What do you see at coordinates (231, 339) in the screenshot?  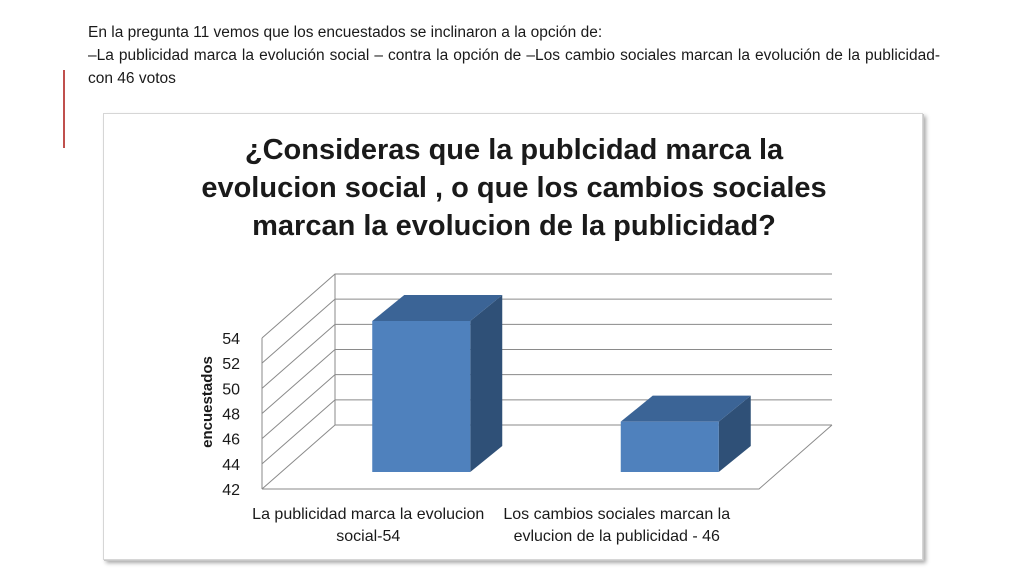 I see `y-tick-label: 54` at bounding box center [231, 339].